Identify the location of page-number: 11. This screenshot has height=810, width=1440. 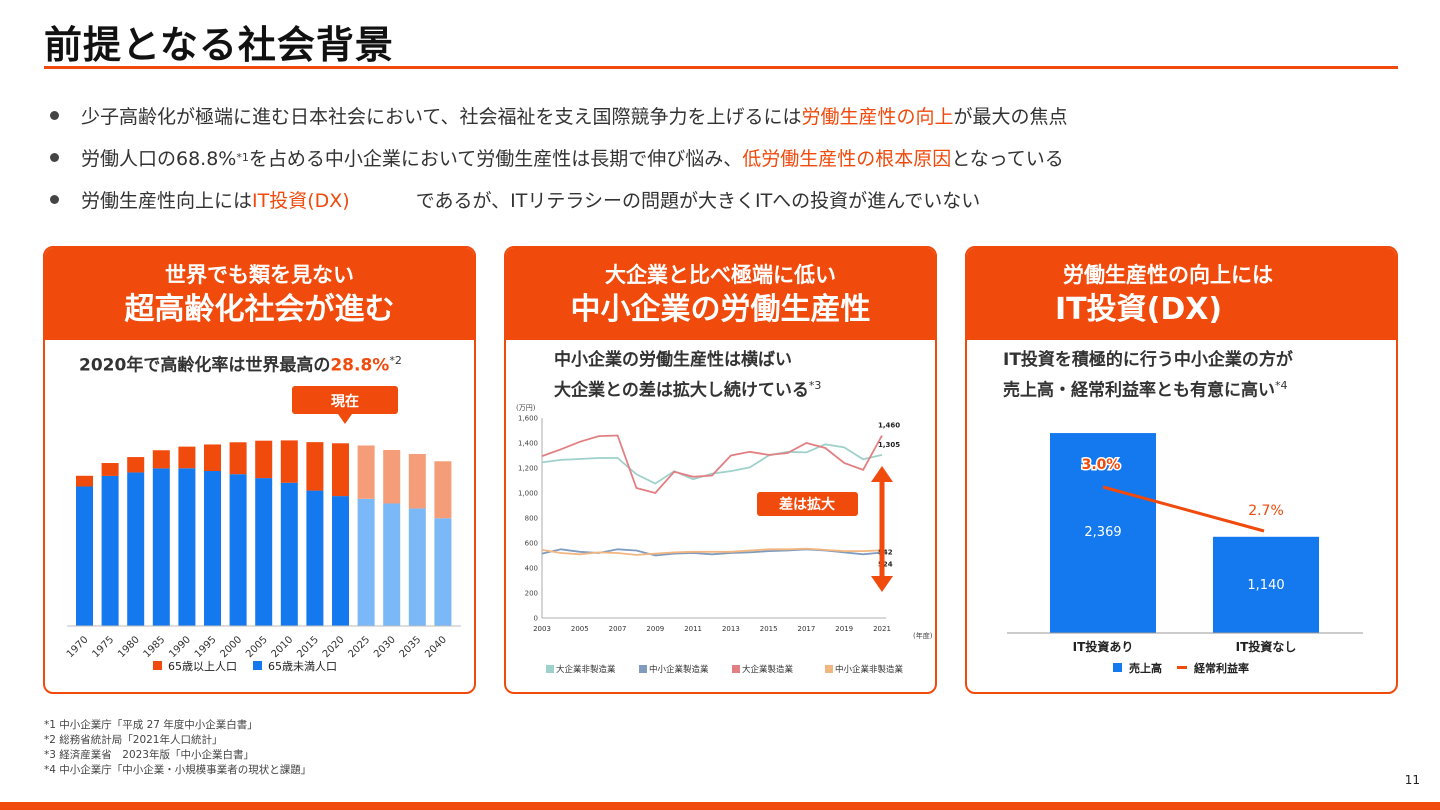
(1412, 780).